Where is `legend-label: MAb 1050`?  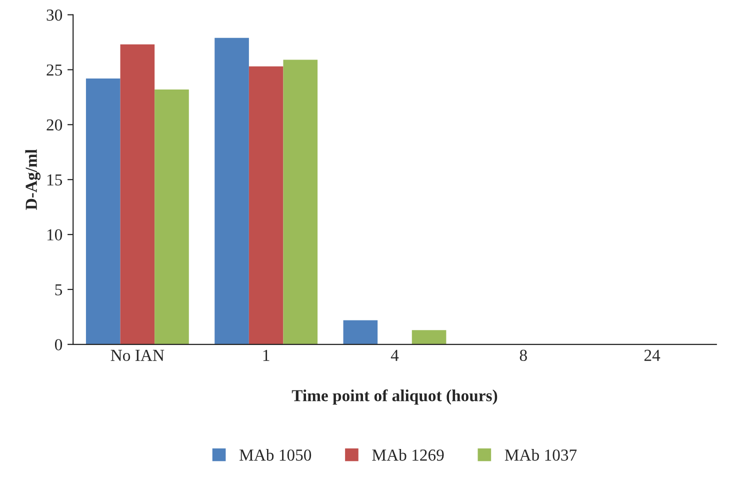
legend-label: MAb 1050 is located at coordinates (276, 455).